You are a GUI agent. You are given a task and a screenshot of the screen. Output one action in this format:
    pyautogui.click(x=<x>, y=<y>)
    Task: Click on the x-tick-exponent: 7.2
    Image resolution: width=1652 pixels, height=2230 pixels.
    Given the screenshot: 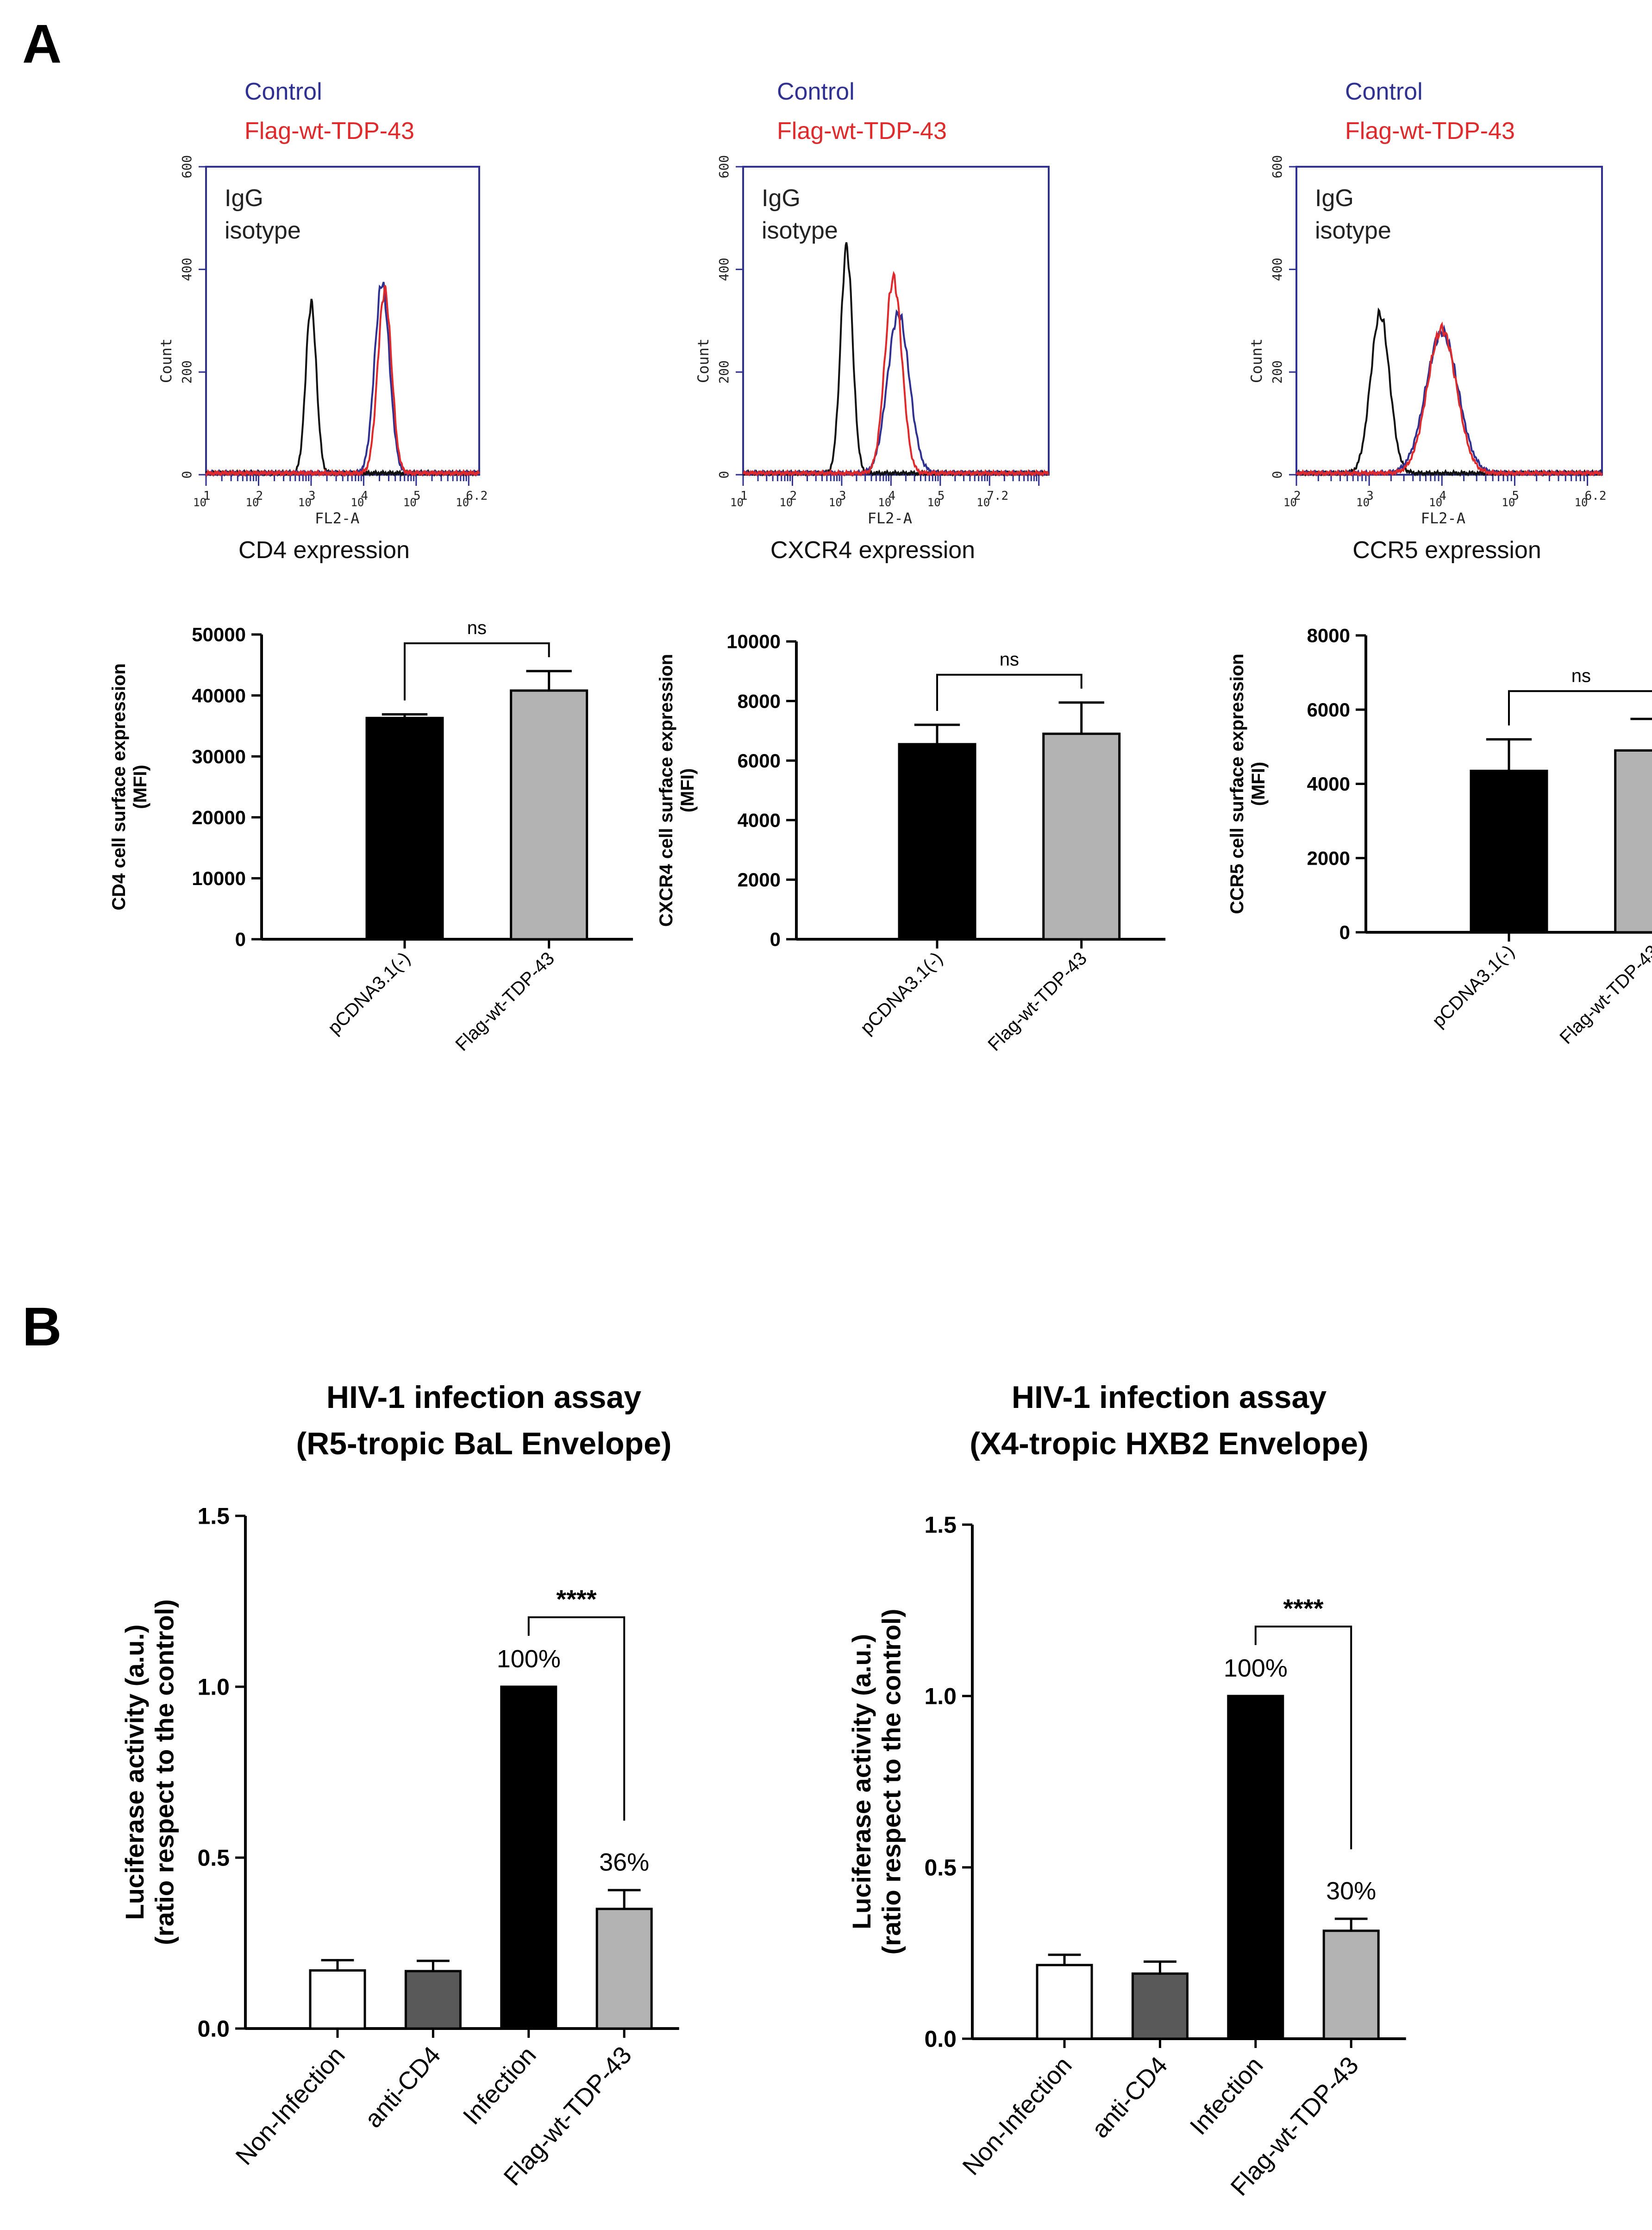 What is the action you would take?
    pyautogui.click(x=997, y=496)
    